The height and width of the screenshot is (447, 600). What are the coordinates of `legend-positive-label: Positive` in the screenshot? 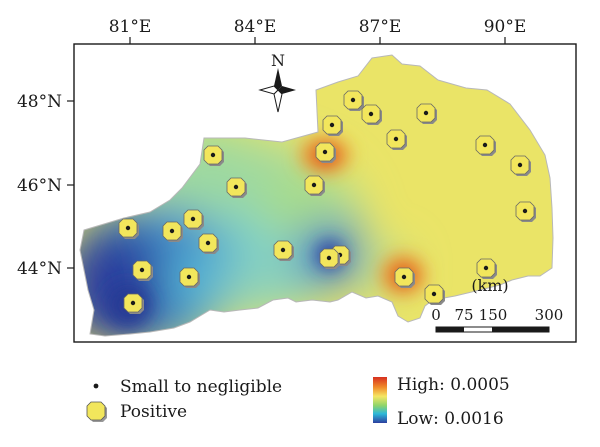 It's located at (153, 412).